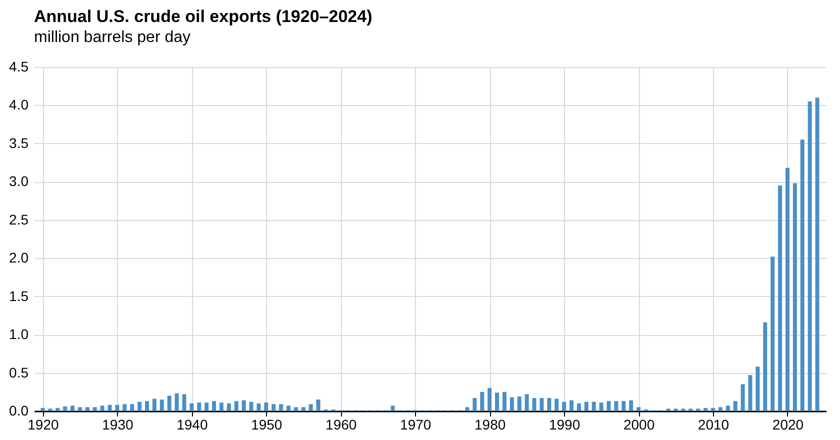 This screenshot has height=440, width=840. I want to click on x-tick-label: 1920, so click(44, 424).